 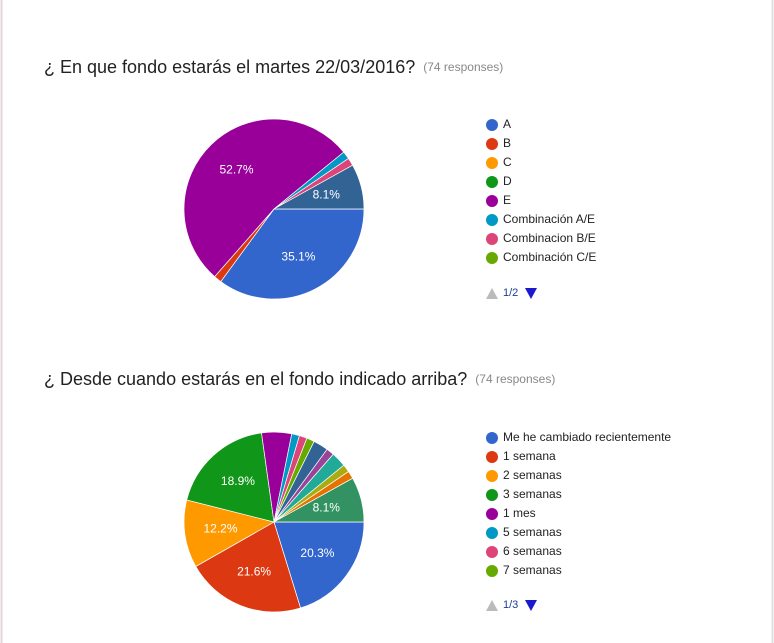 What do you see at coordinates (220, 528) in the screenshot?
I see `slice-label: 12.2%` at bounding box center [220, 528].